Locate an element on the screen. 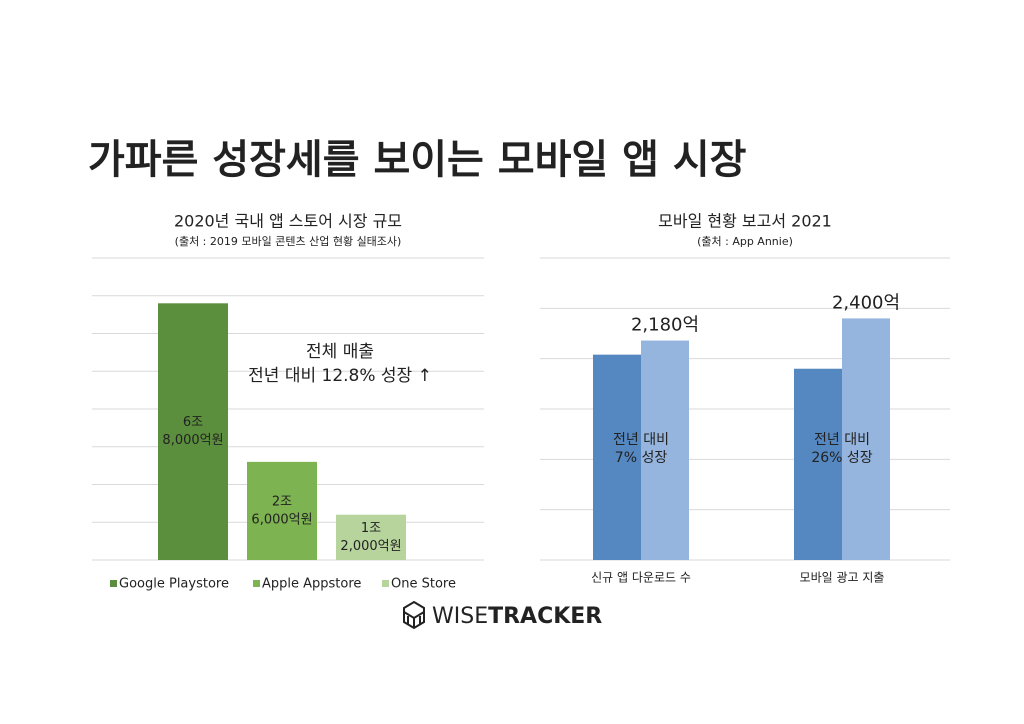 The image size is (1024, 724). logo-text: WISETRACKER is located at coordinates (517, 616).